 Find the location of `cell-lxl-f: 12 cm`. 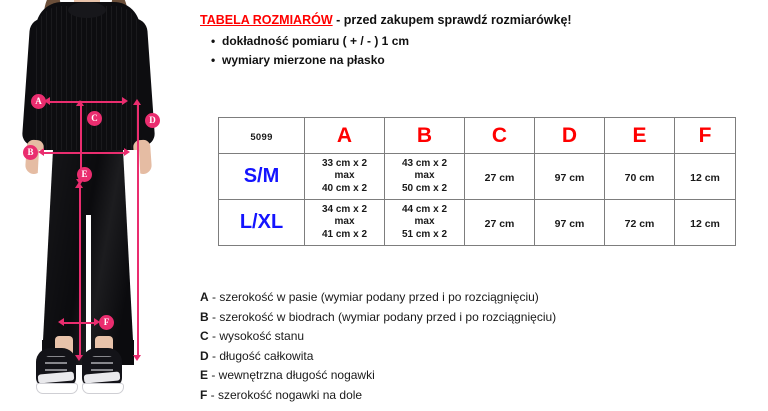

cell-lxl-f: 12 cm is located at coordinates (705, 222).